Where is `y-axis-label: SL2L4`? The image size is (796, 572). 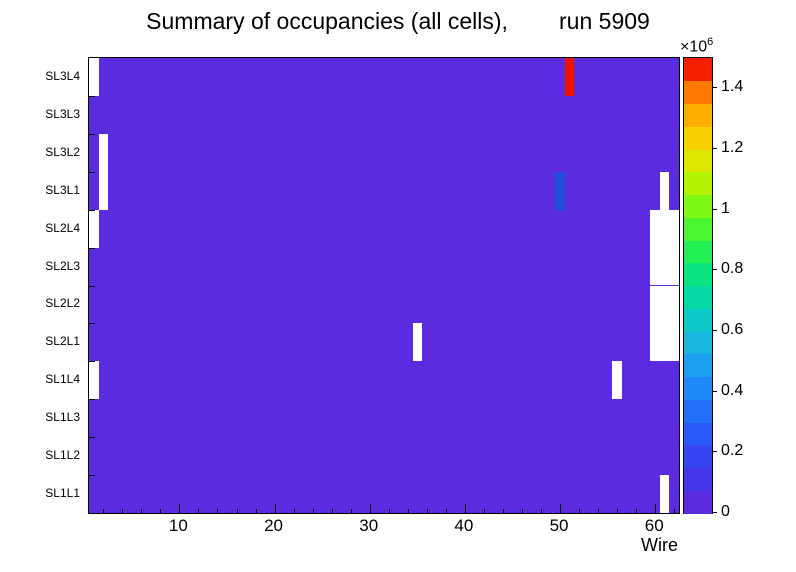 y-axis-label: SL2L4 is located at coordinates (62, 227).